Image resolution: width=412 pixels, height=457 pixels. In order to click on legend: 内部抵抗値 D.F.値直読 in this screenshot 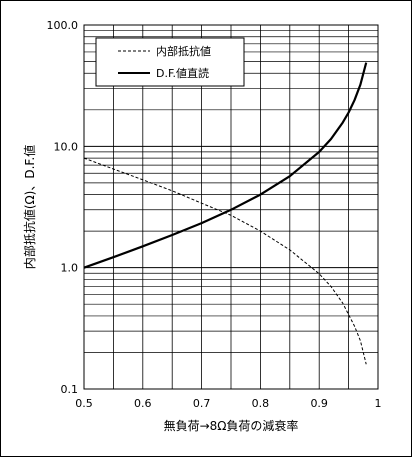, I will do `click(170, 62)`.